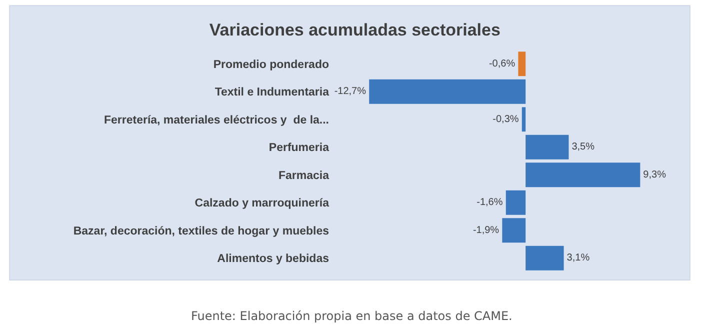 The image size is (706, 327). Describe the element at coordinates (271, 64) in the screenshot. I see `y-tick-label: Promedio ponderado` at that location.